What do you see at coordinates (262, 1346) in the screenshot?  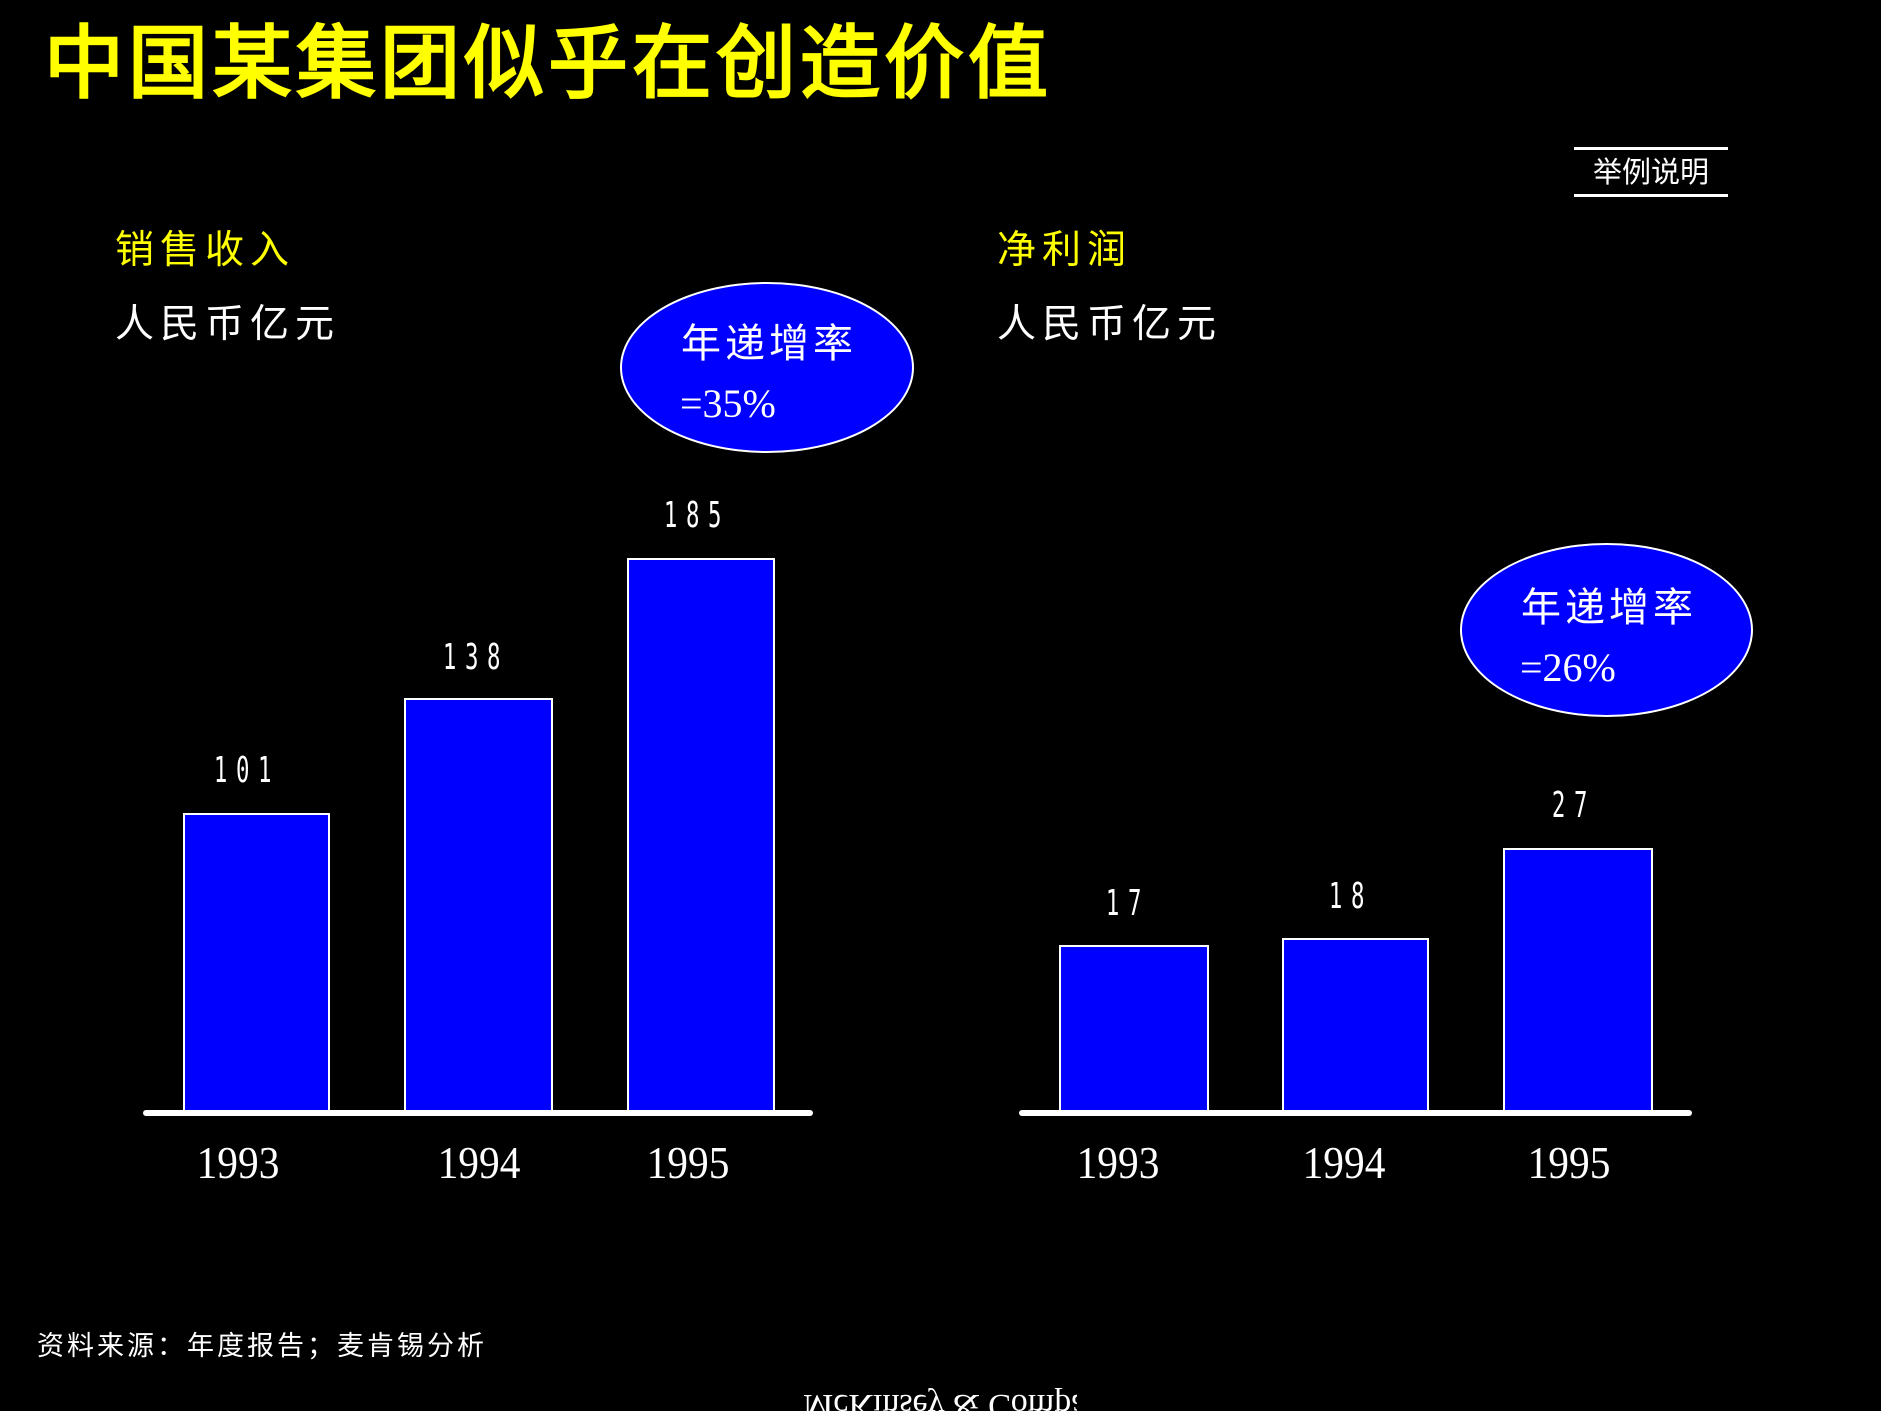 I see `source-footnote: 资料来源：年度报告；麦肯锡分析` at bounding box center [262, 1346].